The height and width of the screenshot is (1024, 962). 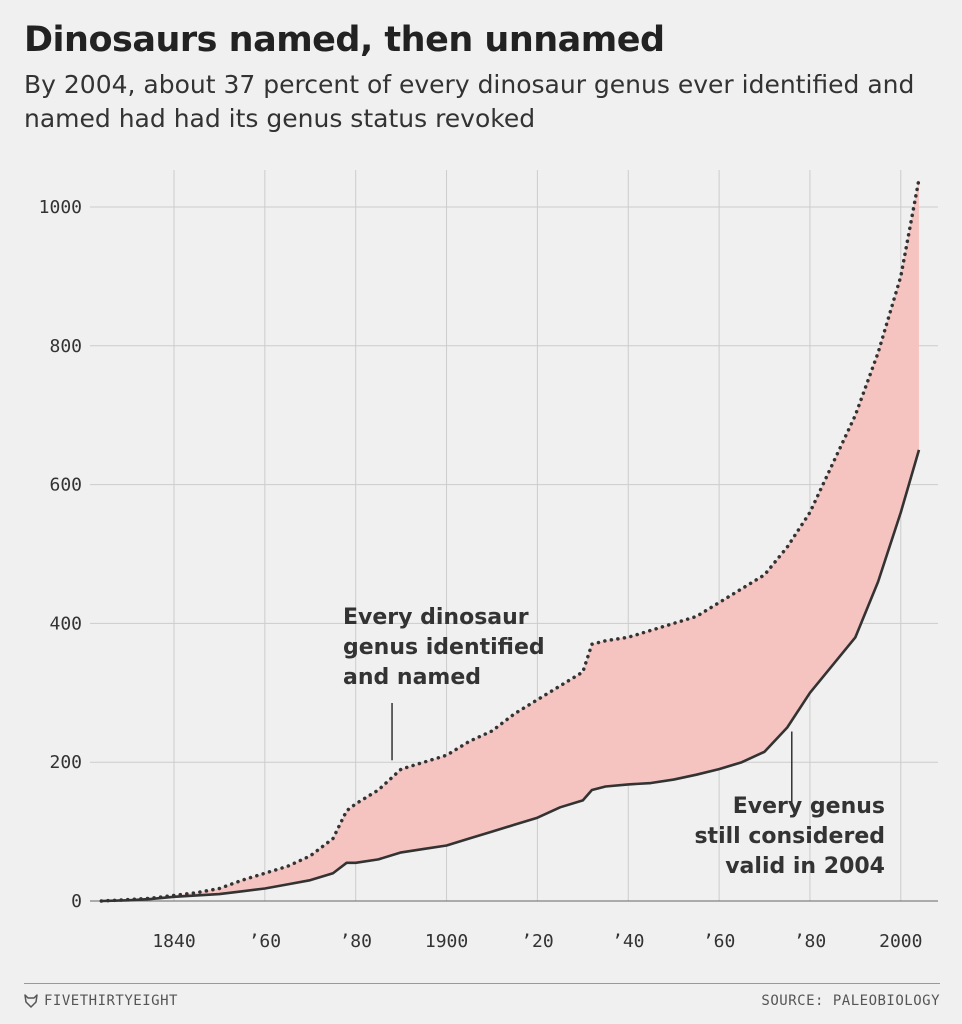 I want to click on footer-divider, so click(x=482, y=983).